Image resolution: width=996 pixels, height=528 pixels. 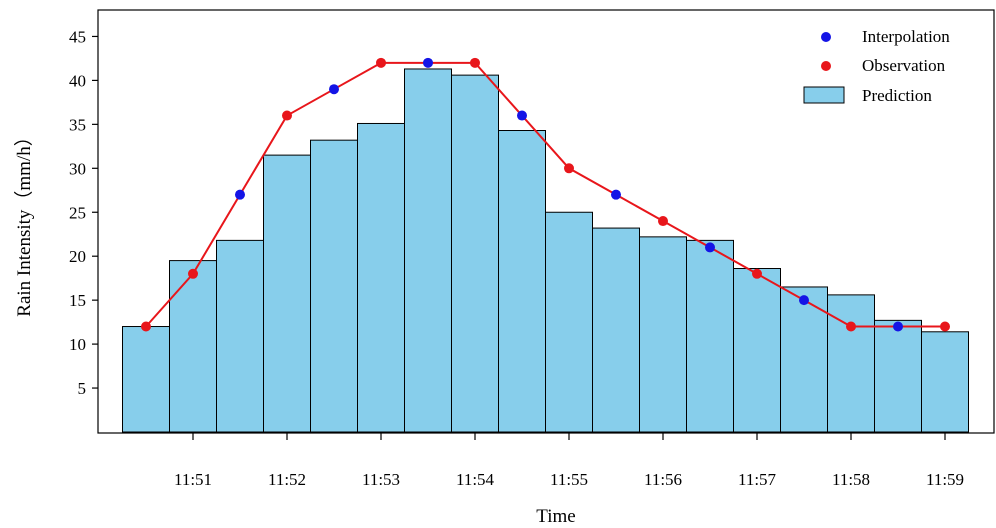 I want to click on y-tick-label: 15, so click(x=77, y=300).